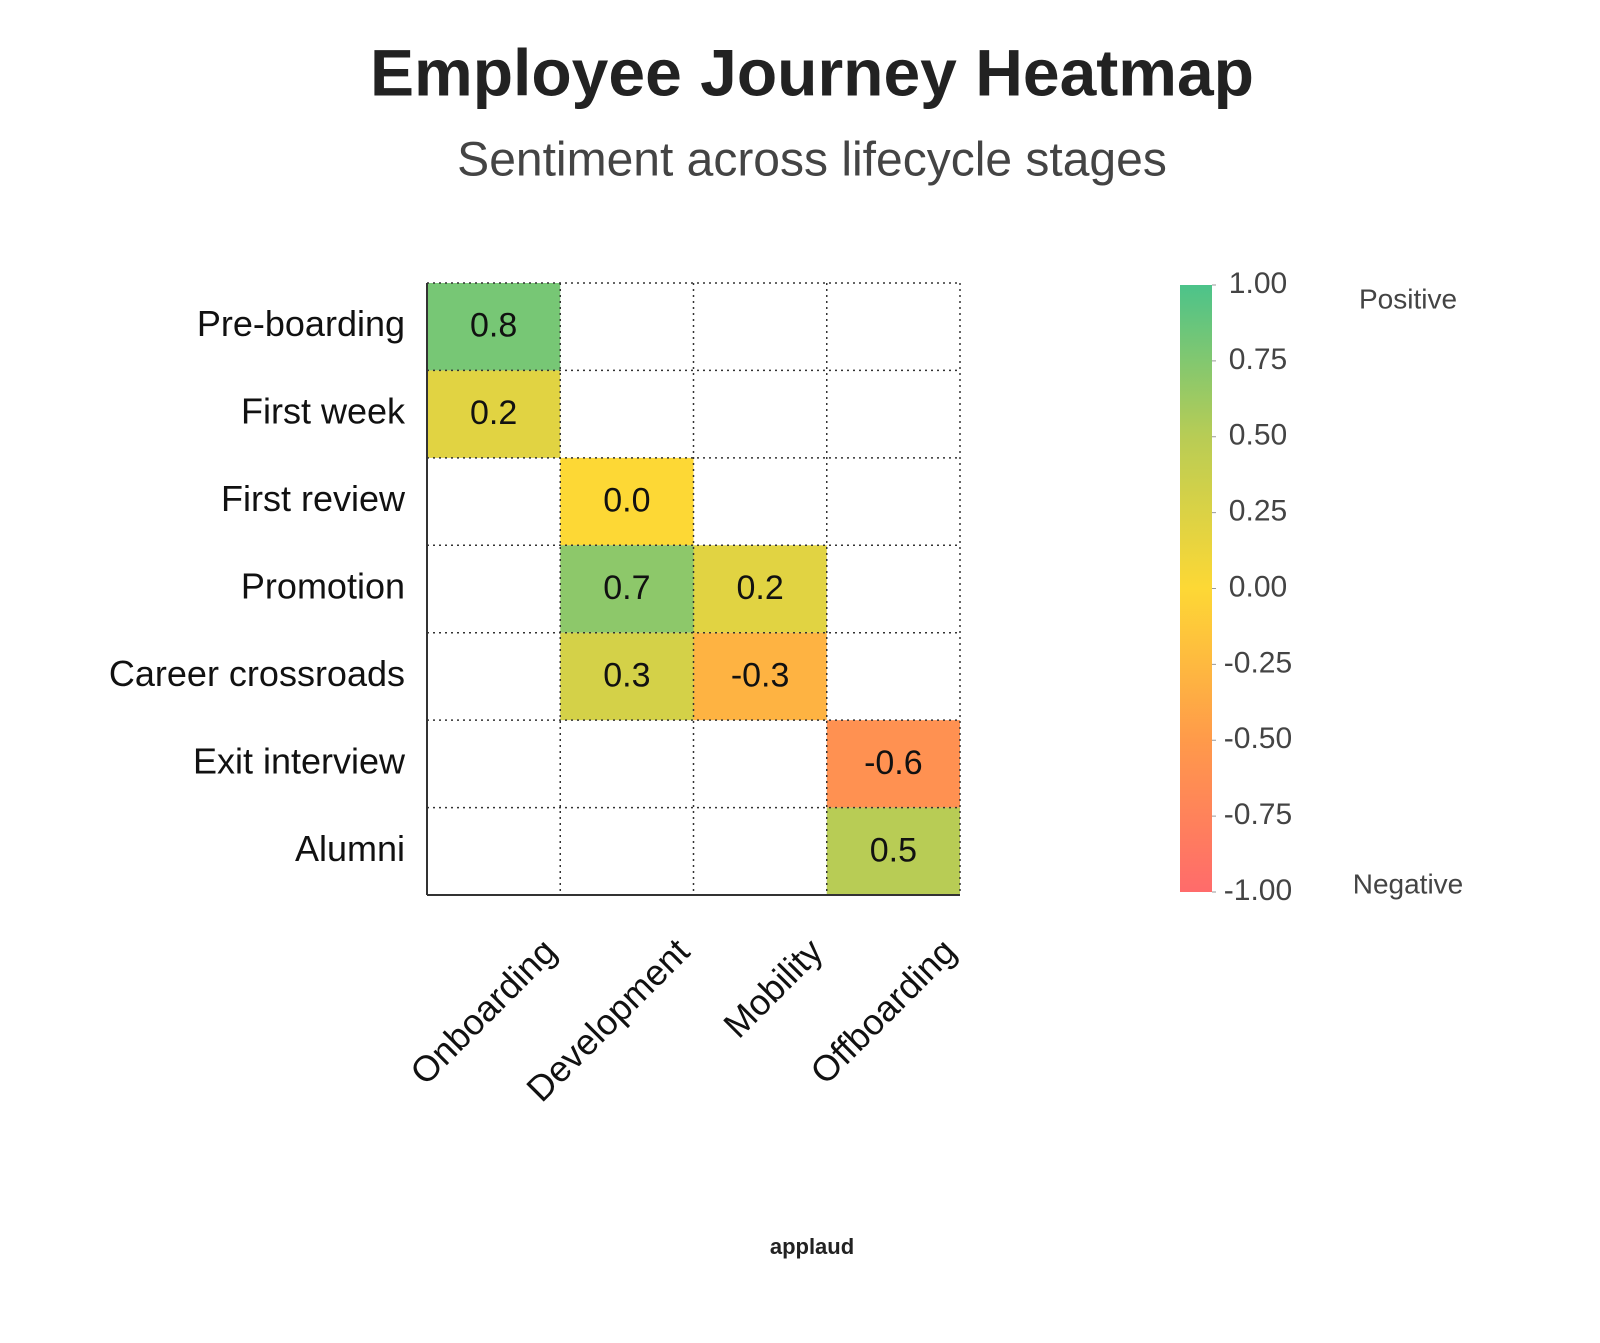 The width and height of the screenshot is (1600, 1343). I want to click on colorbar-high-label: Positive, so click(1408, 298).